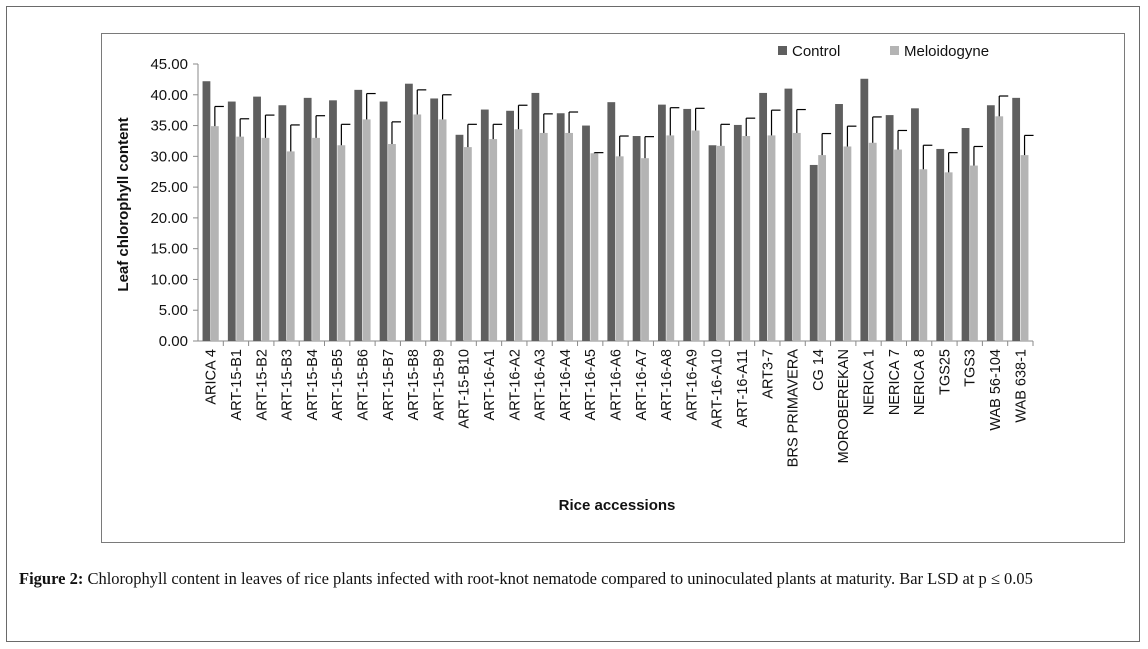 This screenshot has width=1148, height=649. I want to click on x-tick-label: ART-15-B4, so click(313, 384).